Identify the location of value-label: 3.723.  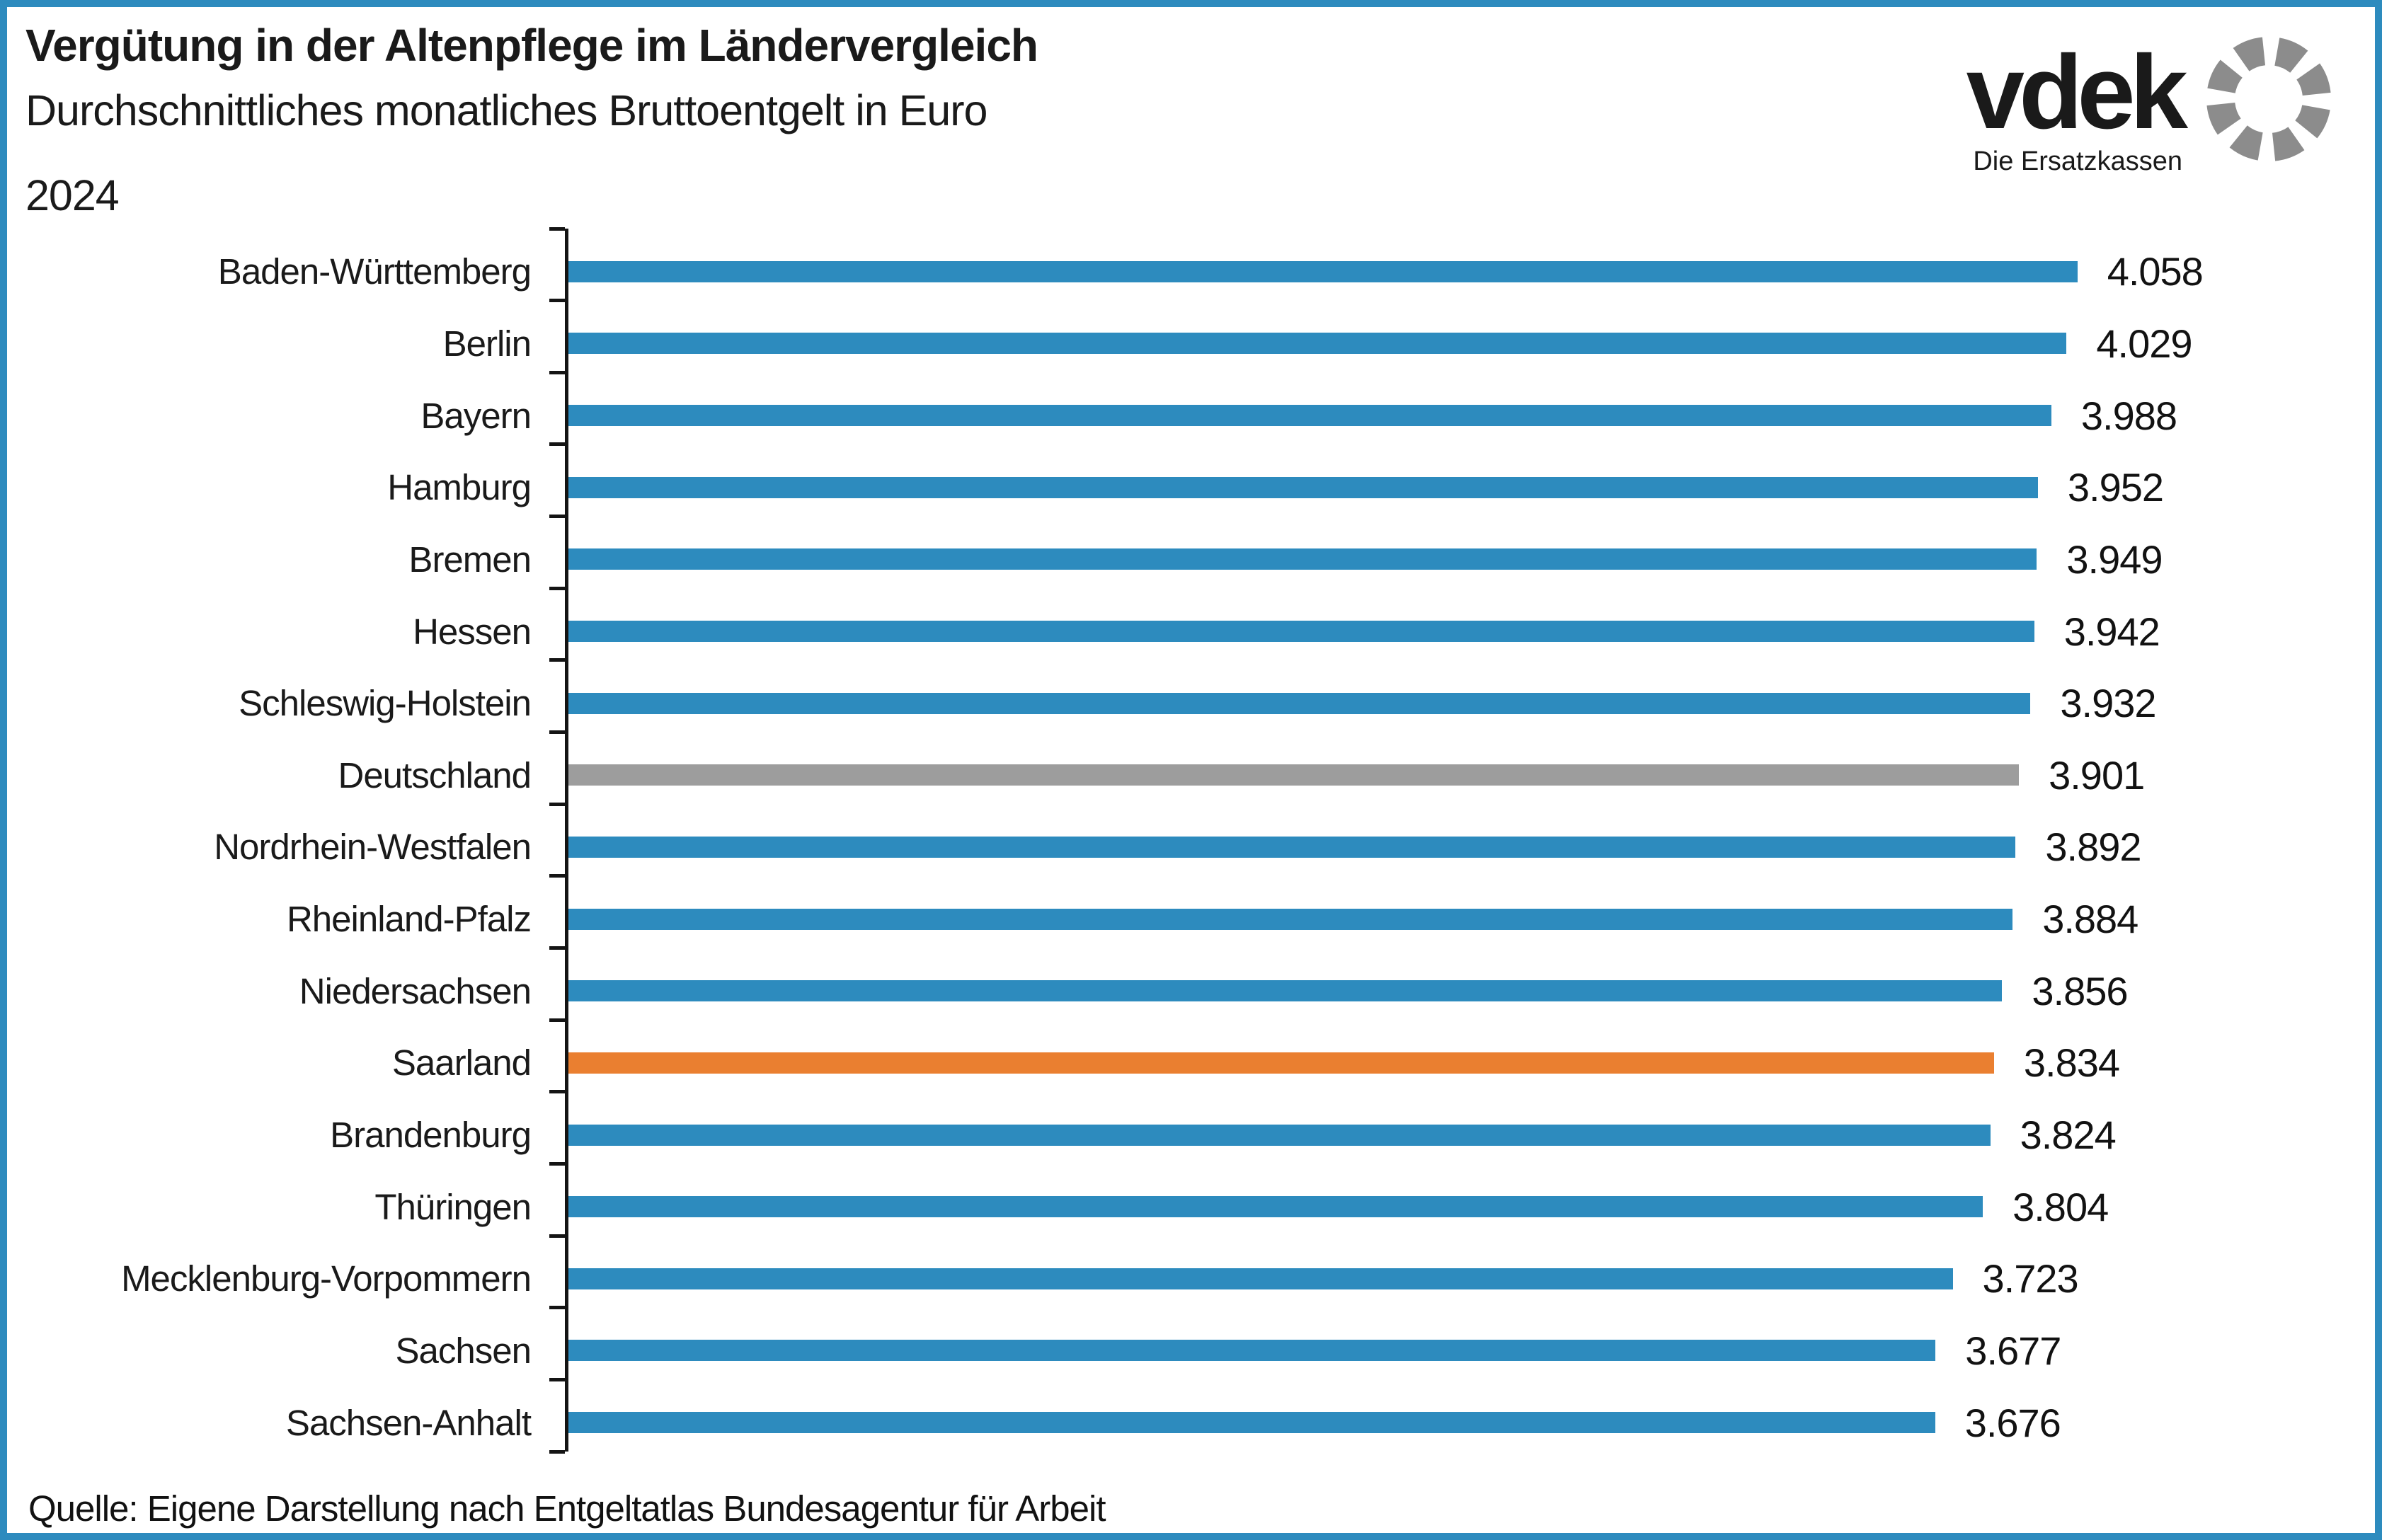
(2031, 1278).